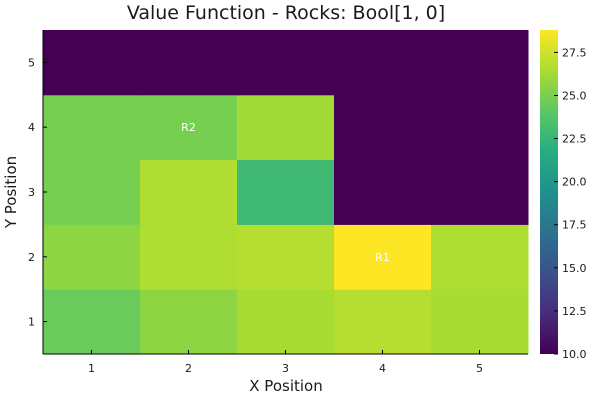 The image size is (600, 400). Describe the element at coordinates (31, 127) in the screenshot. I see `y-tick-label: 4` at that location.